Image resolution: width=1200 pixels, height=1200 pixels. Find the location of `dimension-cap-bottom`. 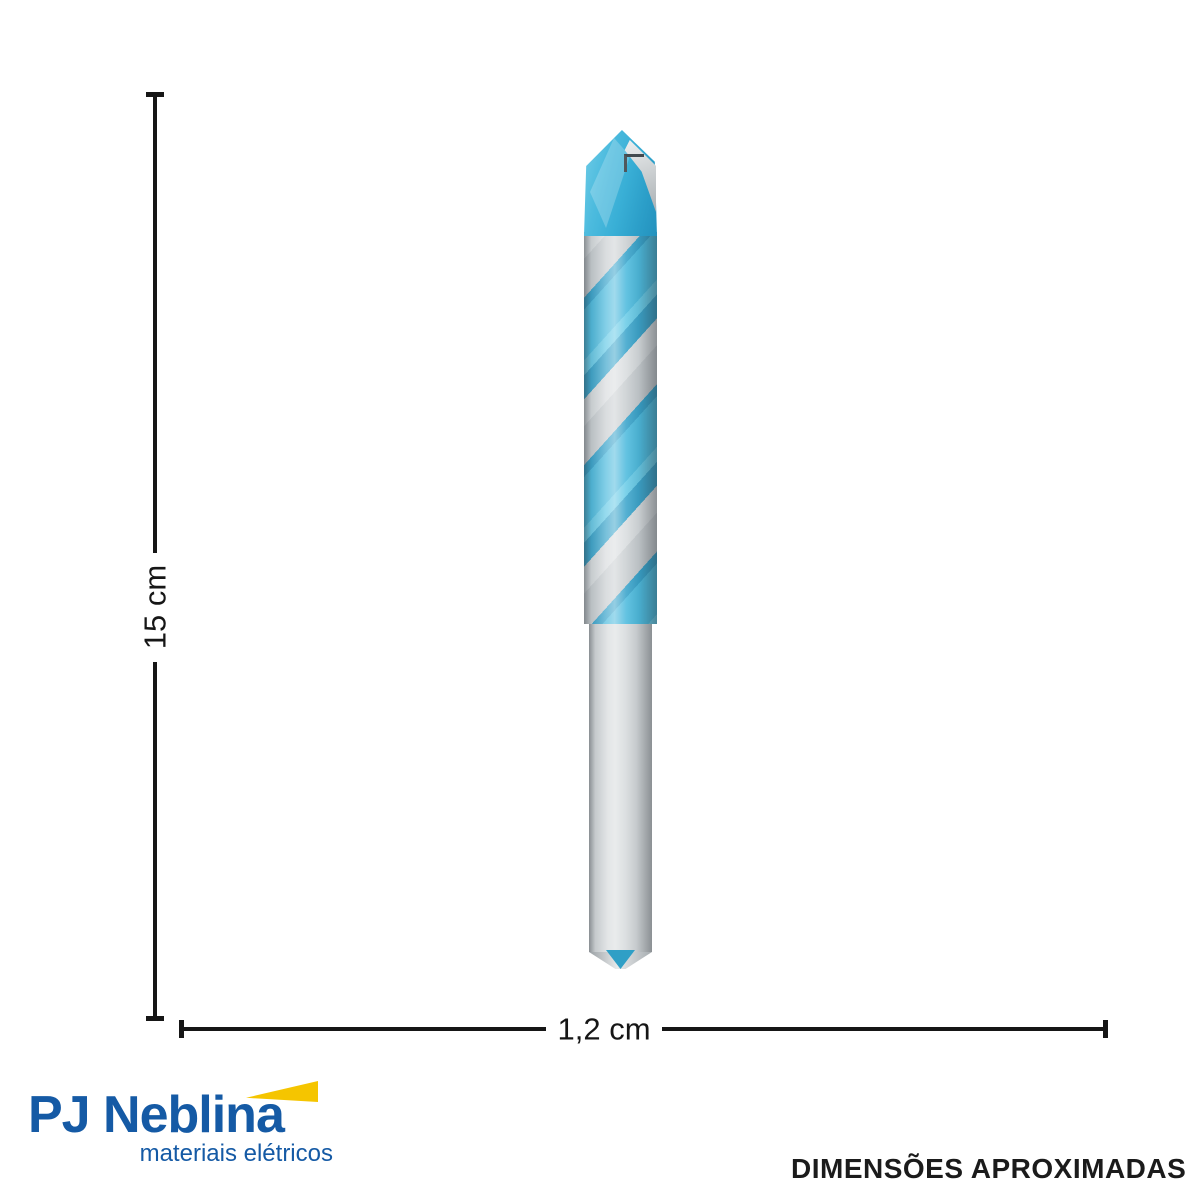

dimension-cap-bottom is located at coordinates (155, 1018).